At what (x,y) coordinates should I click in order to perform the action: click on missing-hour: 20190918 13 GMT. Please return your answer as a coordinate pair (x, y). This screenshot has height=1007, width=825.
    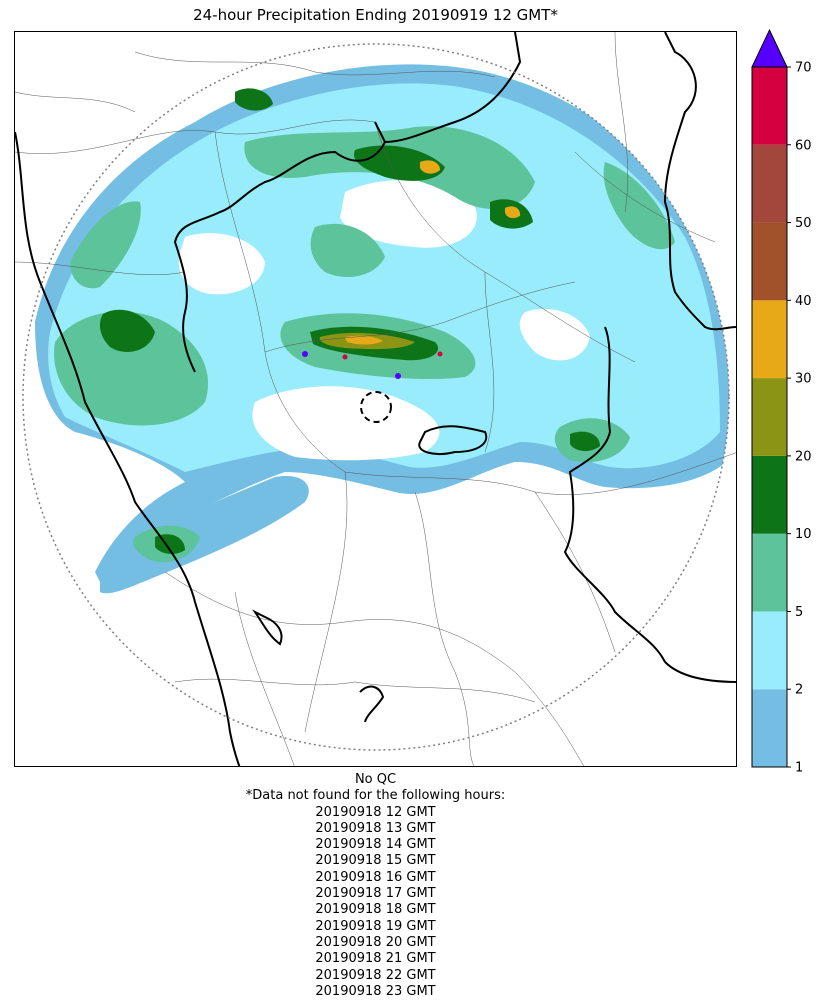
    Looking at the image, I should click on (375, 828).